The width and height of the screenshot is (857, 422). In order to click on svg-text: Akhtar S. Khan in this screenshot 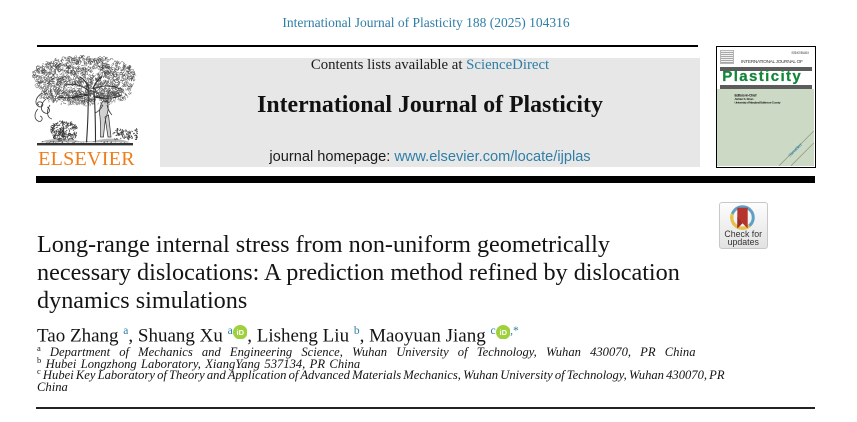, I will do `click(743, 99)`.